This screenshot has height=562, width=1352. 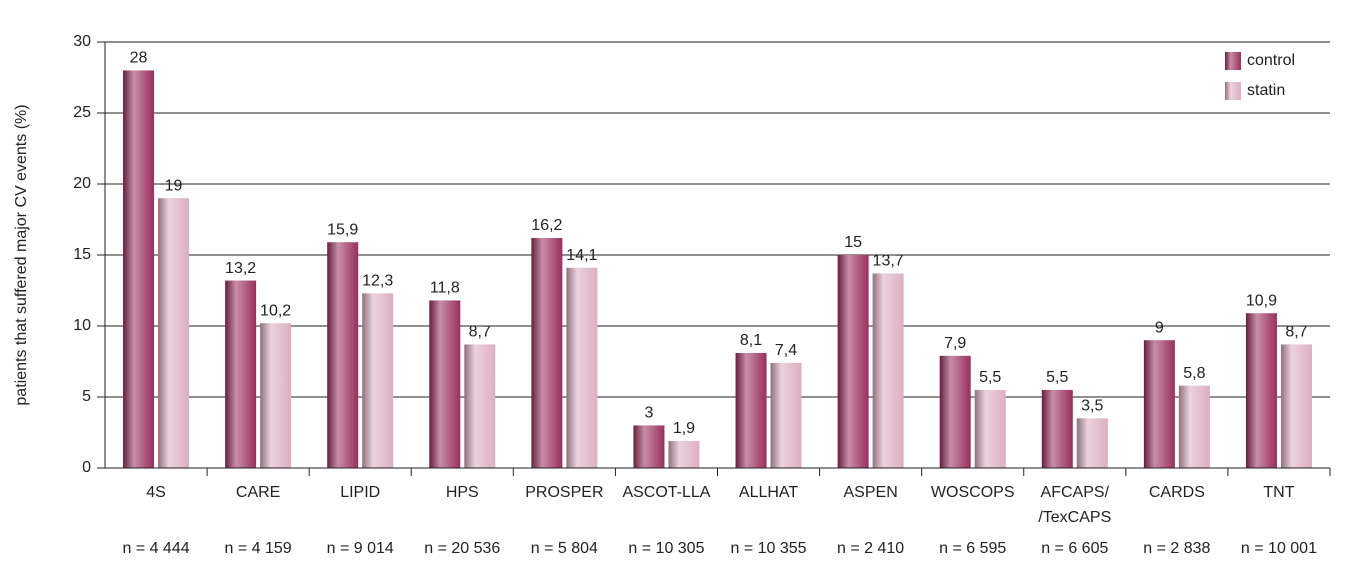 What do you see at coordinates (1266, 90) in the screenshot?
I see `legend-label: statin` at bounding box center [1266, 90].